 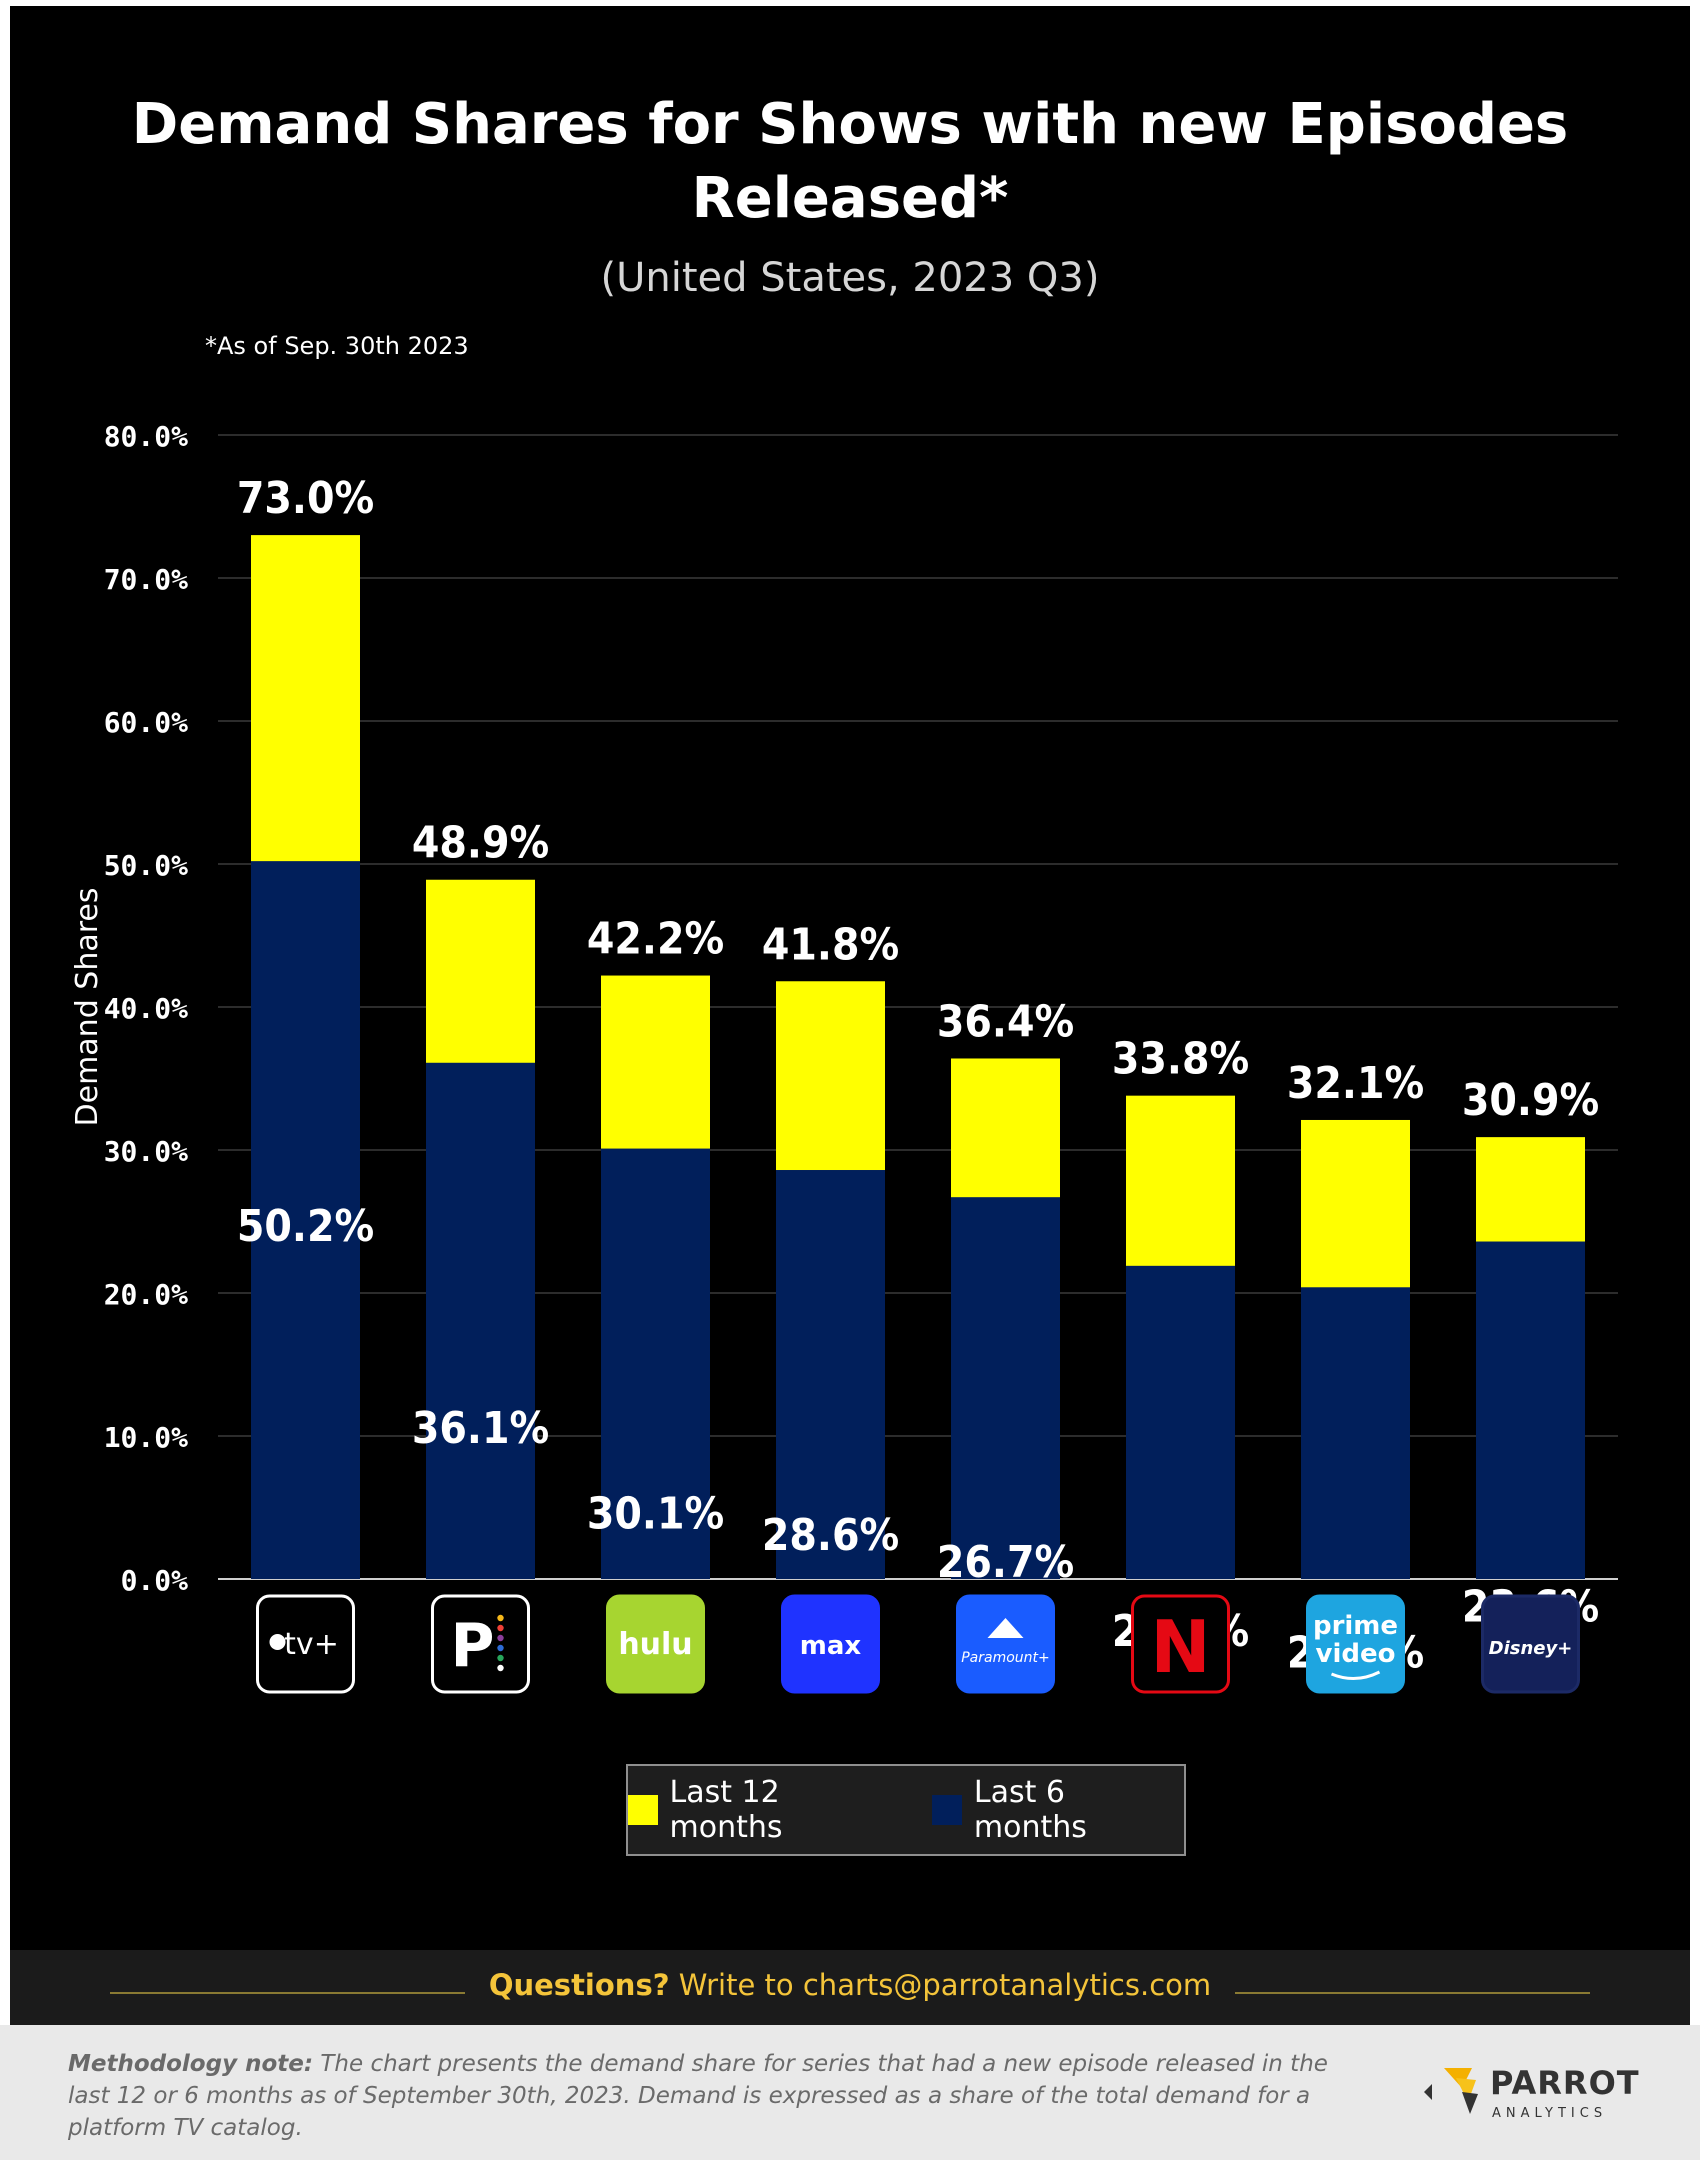 I want to click on y-tick-label: 20.0%, so click(x=146, y=1294).